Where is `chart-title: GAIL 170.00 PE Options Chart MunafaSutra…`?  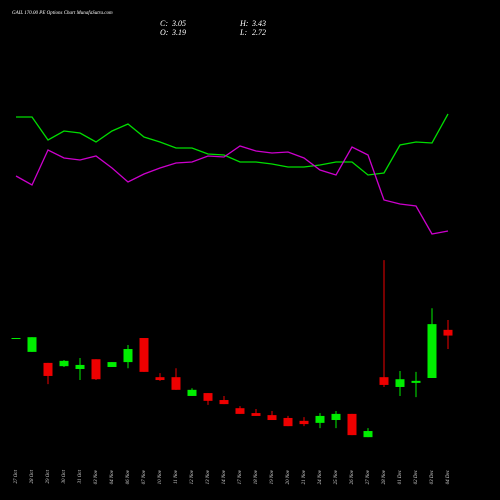 chart-title: GAIL 170.00 PE Options Chart MunafaSutra… is located at coordinates (62, 13).